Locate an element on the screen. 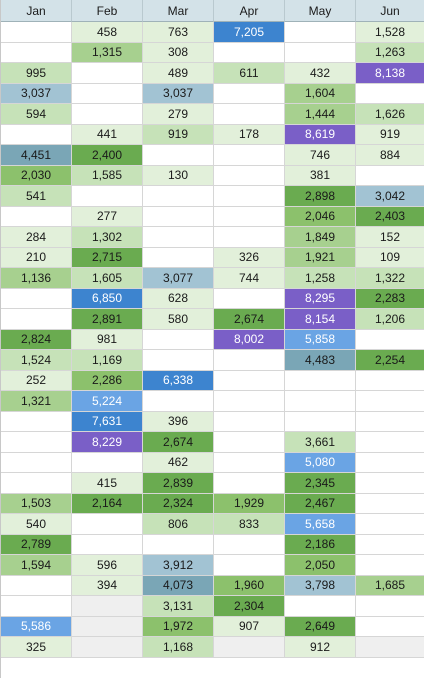 This screenshot has width=424, height=678. table-cell: 540 is located at coordinates (36, 524).